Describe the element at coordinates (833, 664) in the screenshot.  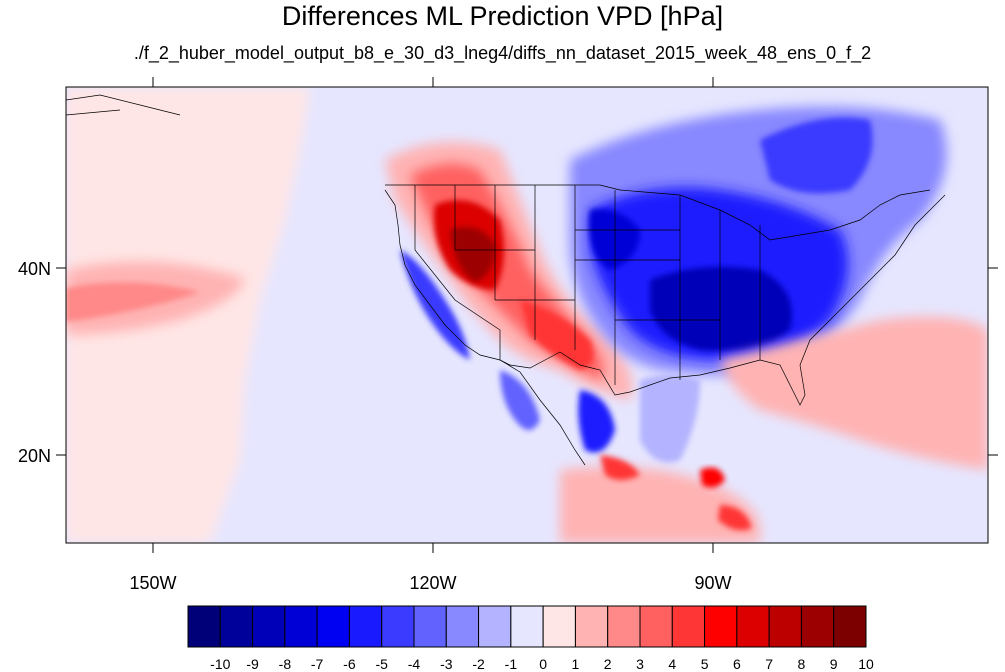
I see `colorbar-label: 9` at that location.